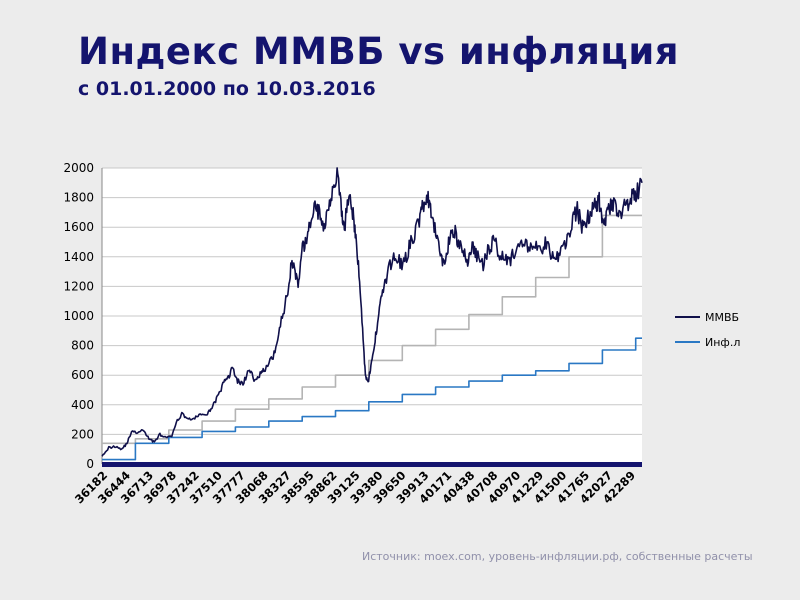  What do you see at coordinates (78, 198) in the screenshot?
I see `y-tick-label: 1800` at bounding box center [78, 198].